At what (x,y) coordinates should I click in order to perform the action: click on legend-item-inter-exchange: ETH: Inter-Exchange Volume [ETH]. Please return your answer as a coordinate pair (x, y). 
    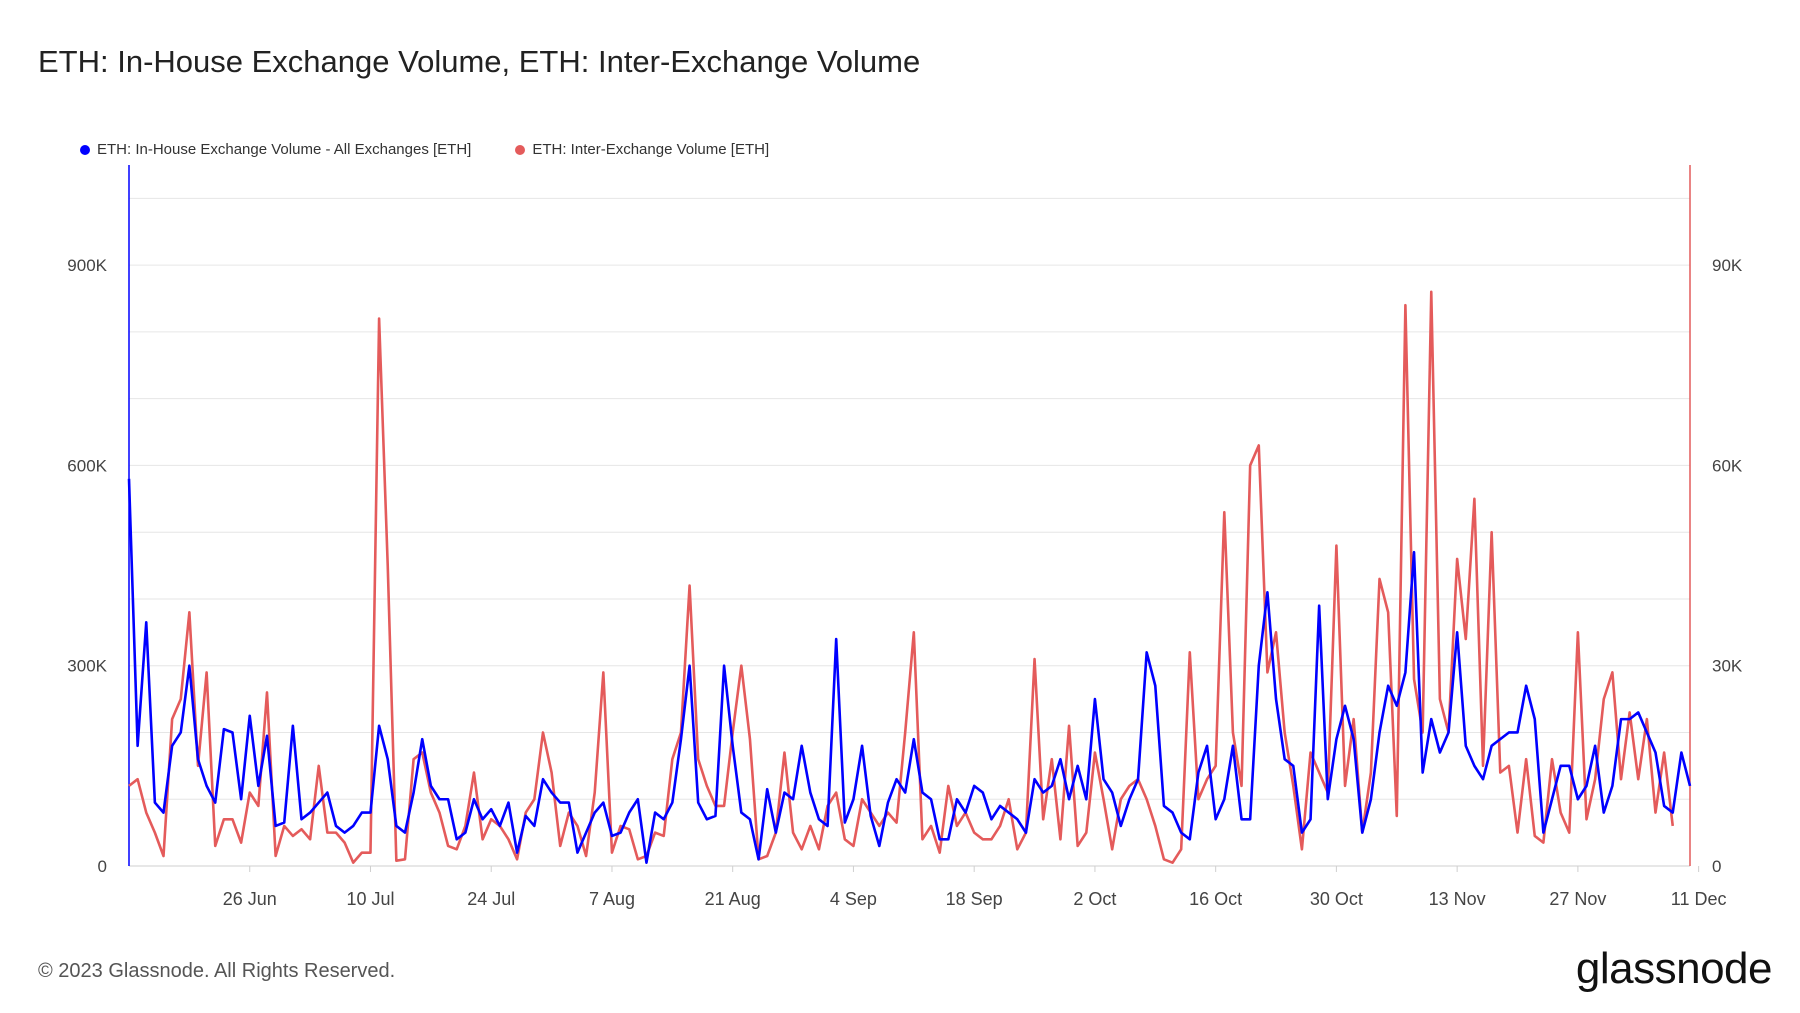
    Looking at the image, I should click on (642, 149).